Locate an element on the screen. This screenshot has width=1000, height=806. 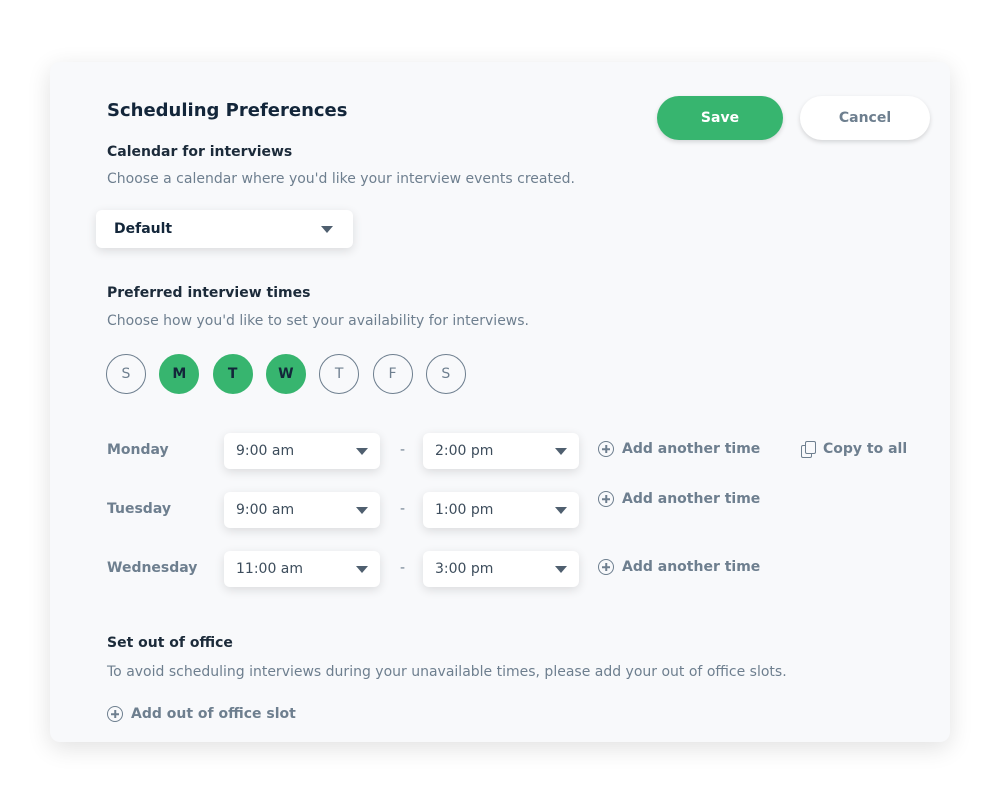
end-time-select: 2:00 pm is located at coordinates (501, 451).